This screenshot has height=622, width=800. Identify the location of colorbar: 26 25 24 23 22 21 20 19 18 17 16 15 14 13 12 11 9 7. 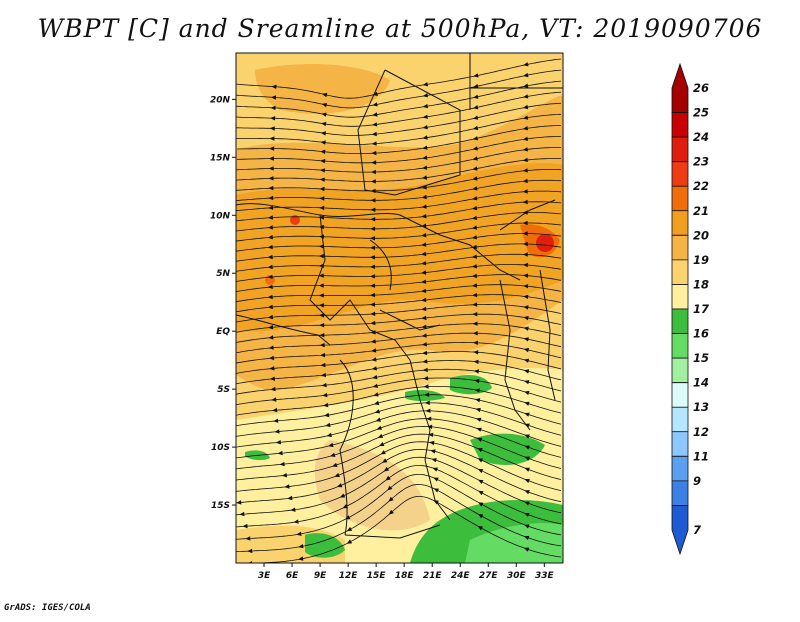
(690, 309).